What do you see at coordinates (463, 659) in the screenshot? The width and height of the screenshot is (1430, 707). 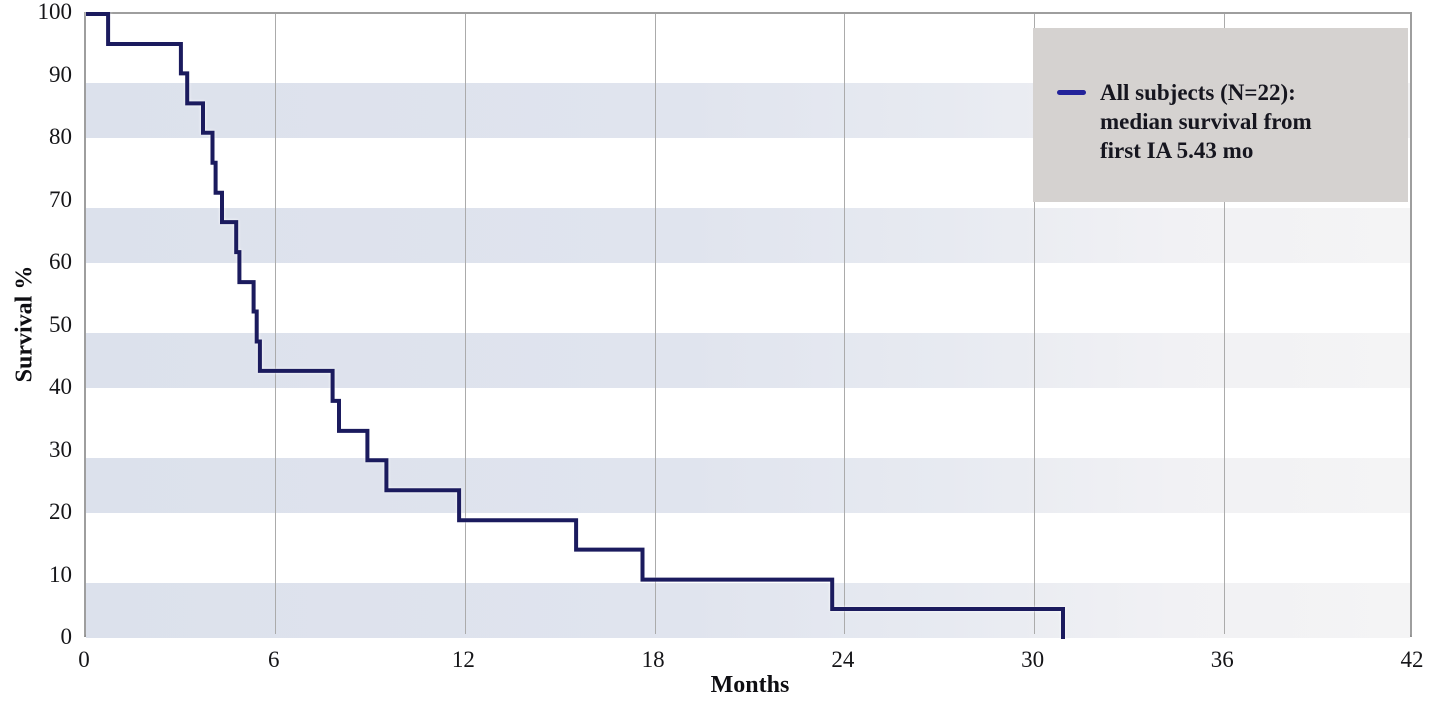 I see `x-tick-12: 12` at bounding box center [463, 659].